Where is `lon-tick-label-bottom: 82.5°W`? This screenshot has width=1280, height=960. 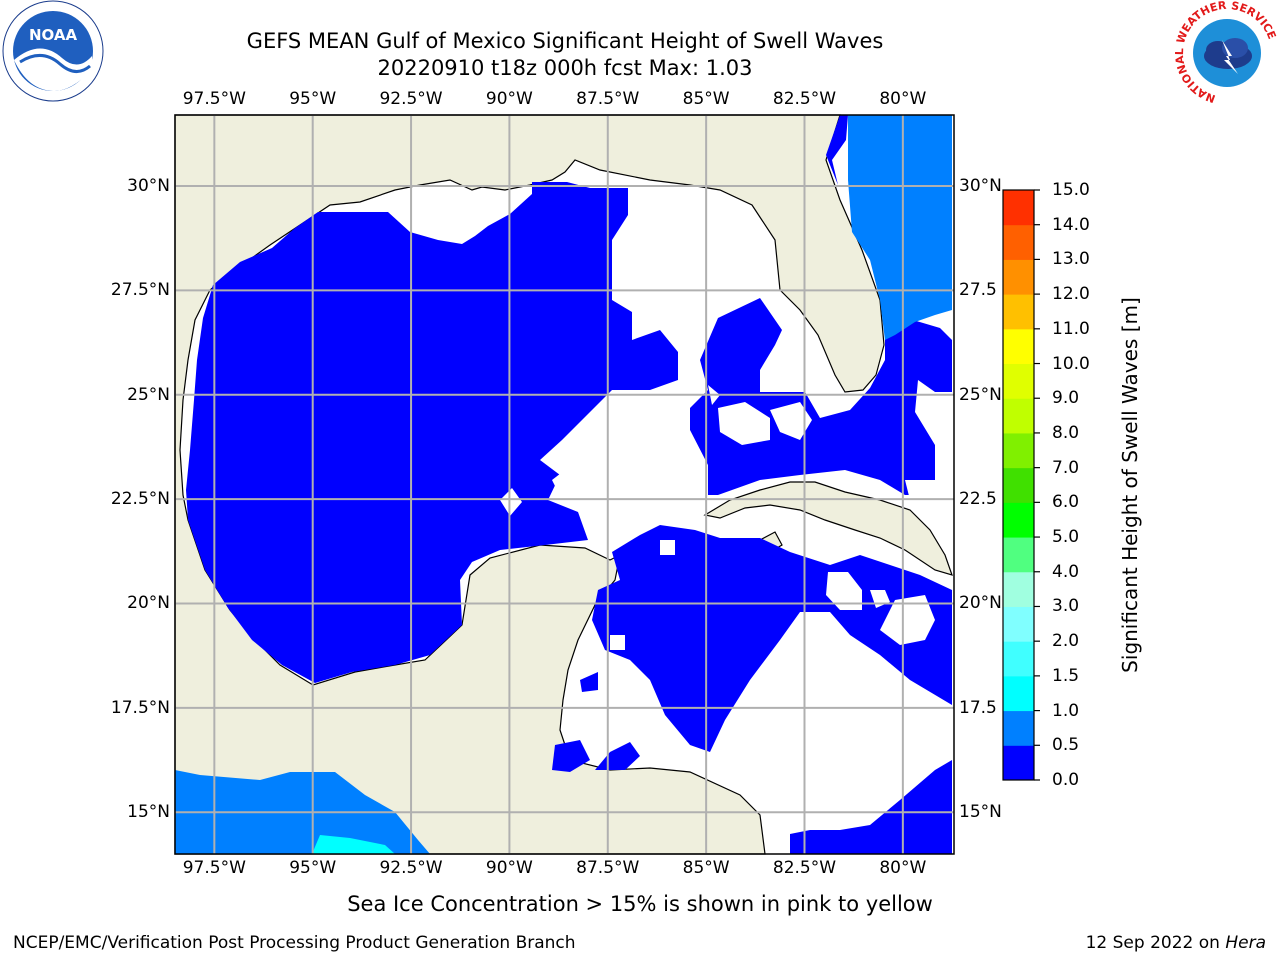
lon-tick-label-bottom: 82.5°W is located at coordinates (804, 868).